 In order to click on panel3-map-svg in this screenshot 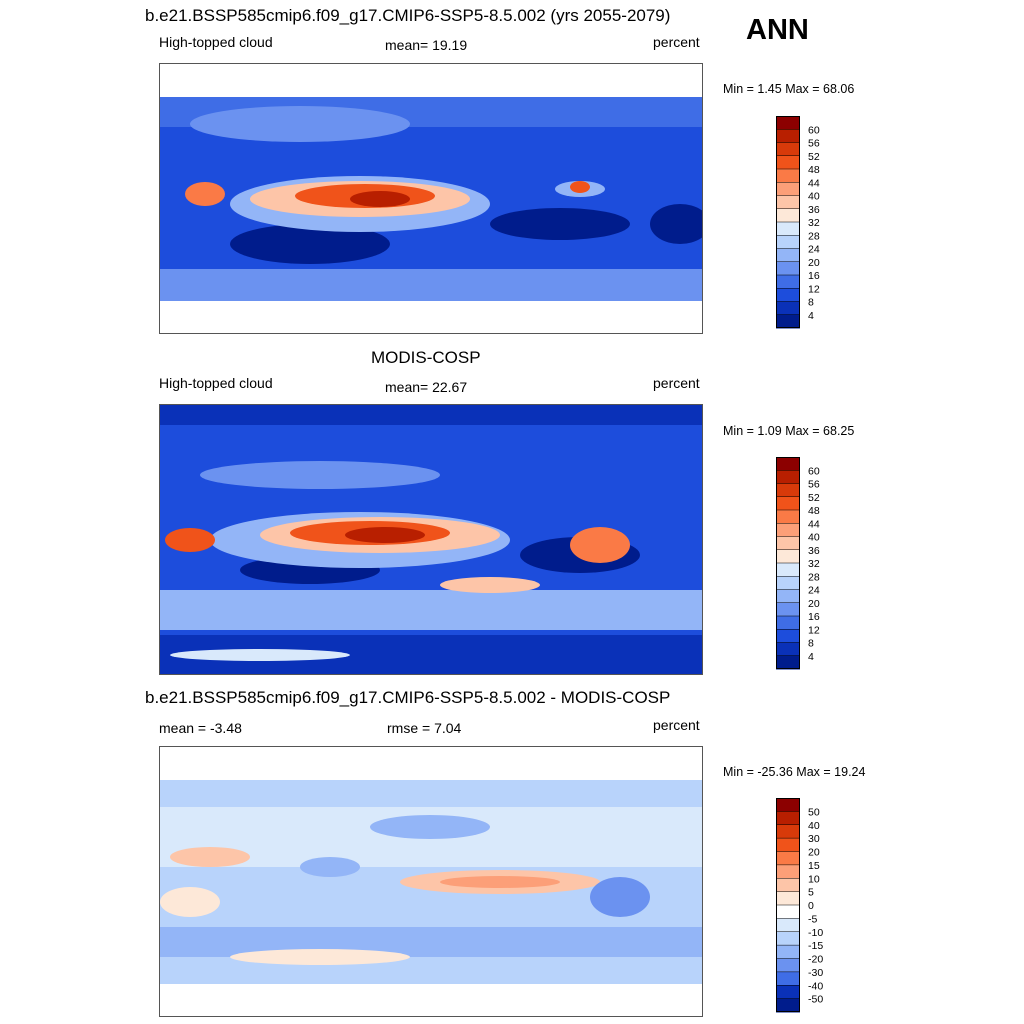, I will do `click(431, 881)`.